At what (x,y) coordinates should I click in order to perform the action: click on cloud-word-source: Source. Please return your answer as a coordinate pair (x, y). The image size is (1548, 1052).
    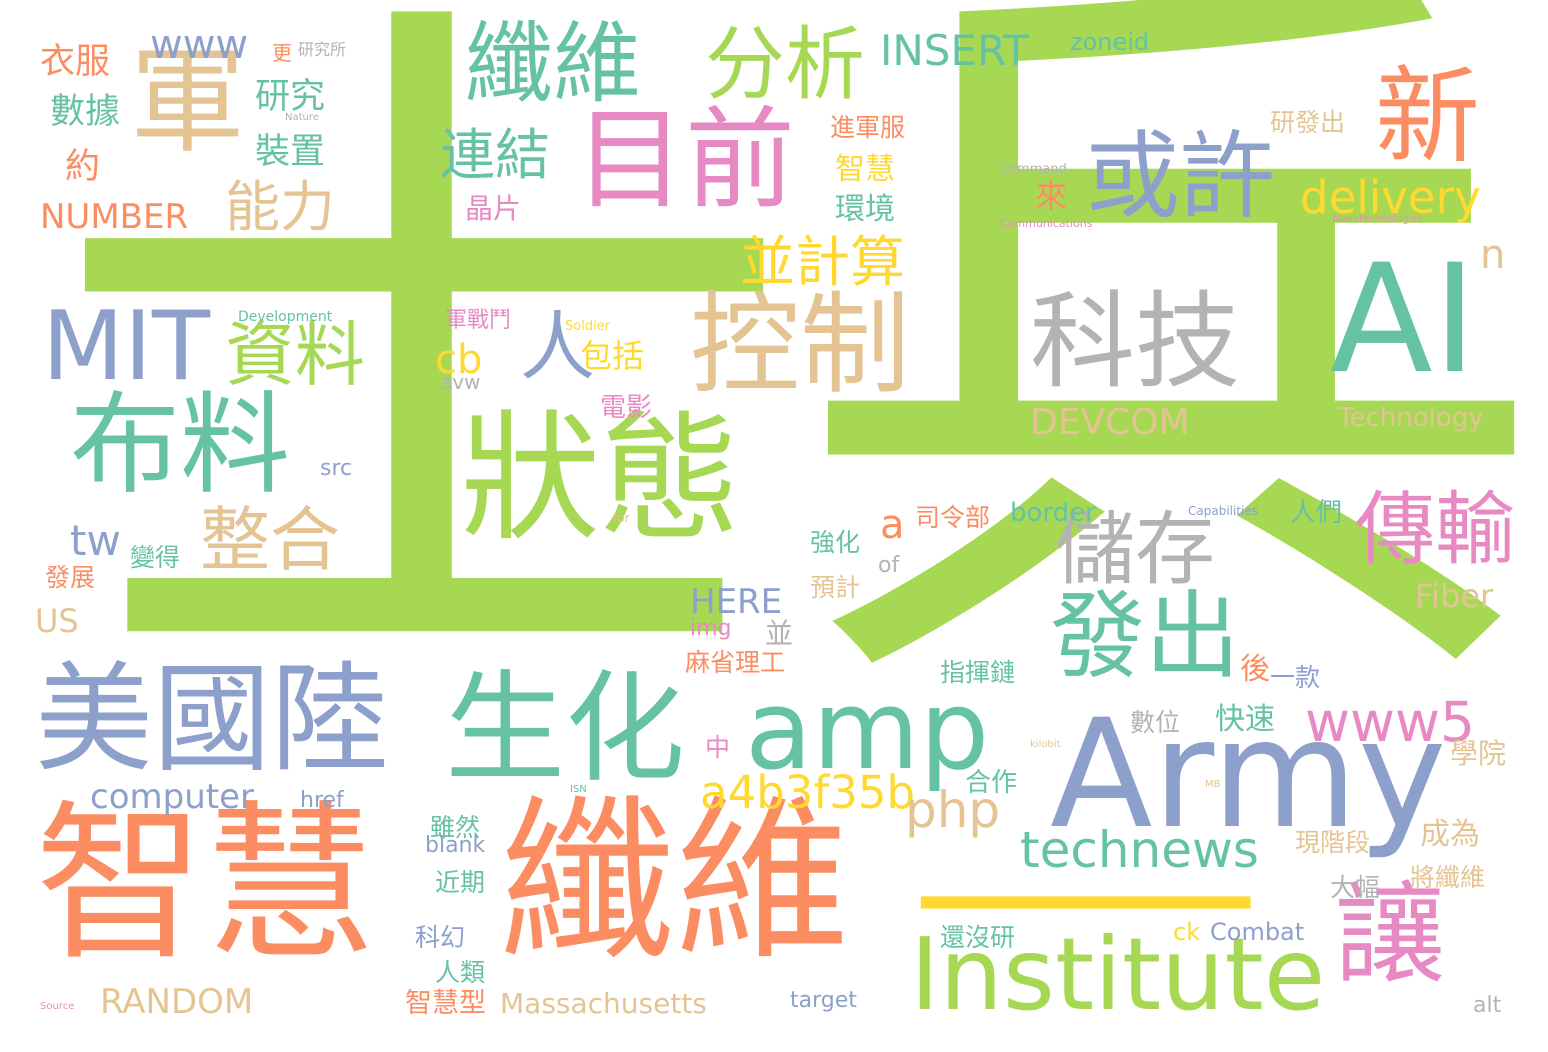
    Looking at the image, I should click on (57, 1007).